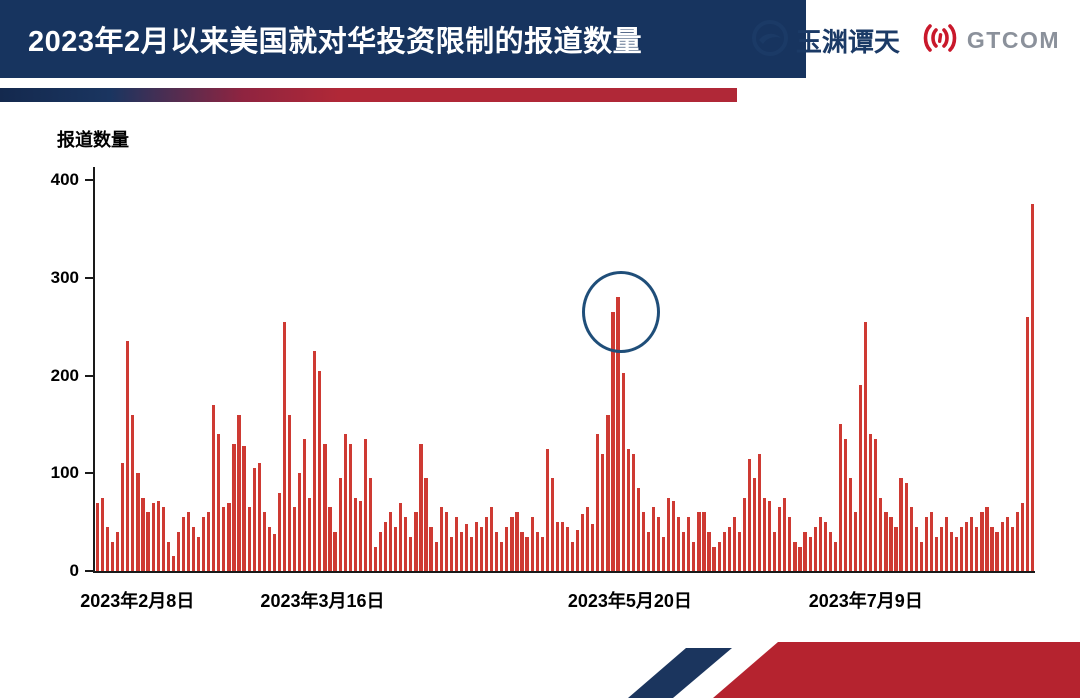  I want to click on y-tick-label: 300, so click(64, 277).